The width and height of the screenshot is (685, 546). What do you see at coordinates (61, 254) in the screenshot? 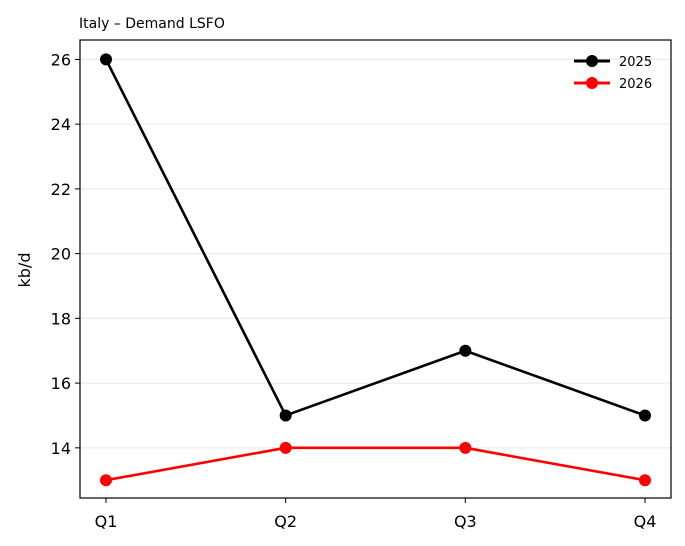
I see `y-tick-label: 20` at bounding box center [61, 254].